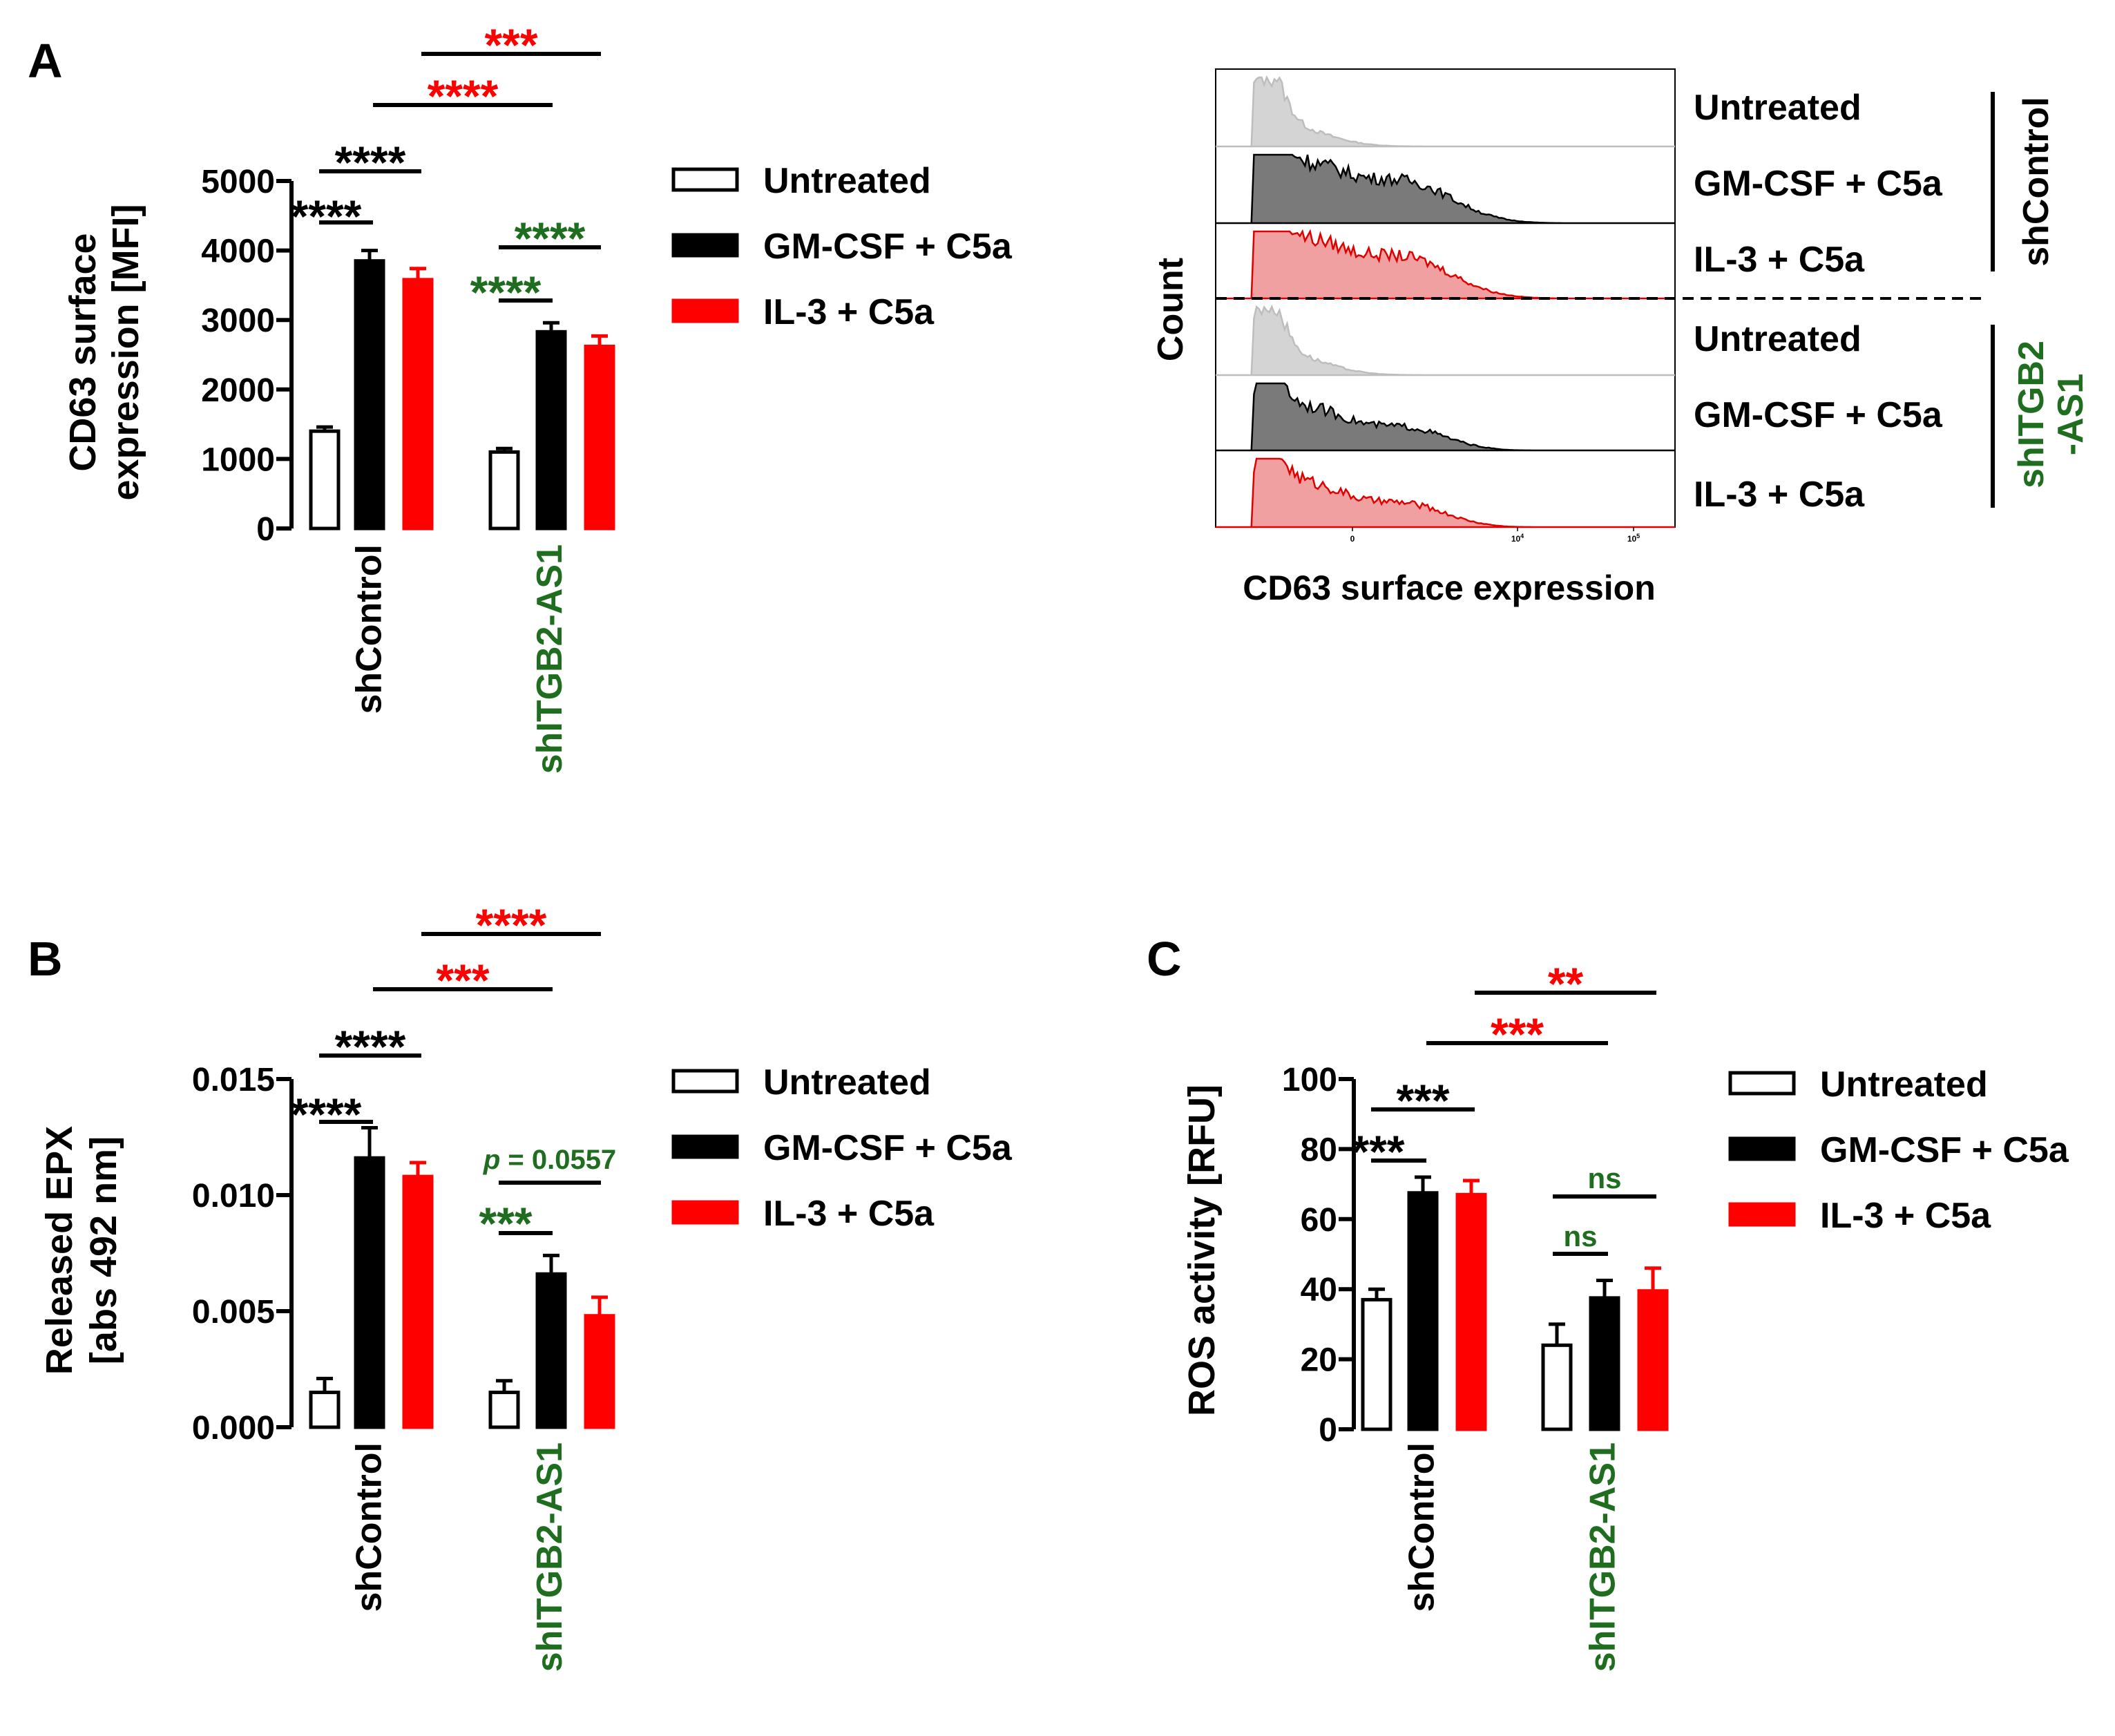  What do you see at coordinates (60, 1250) in the screenshot?
I see `y-axis-label: Released EPX` at bounding box center [60, 1250].